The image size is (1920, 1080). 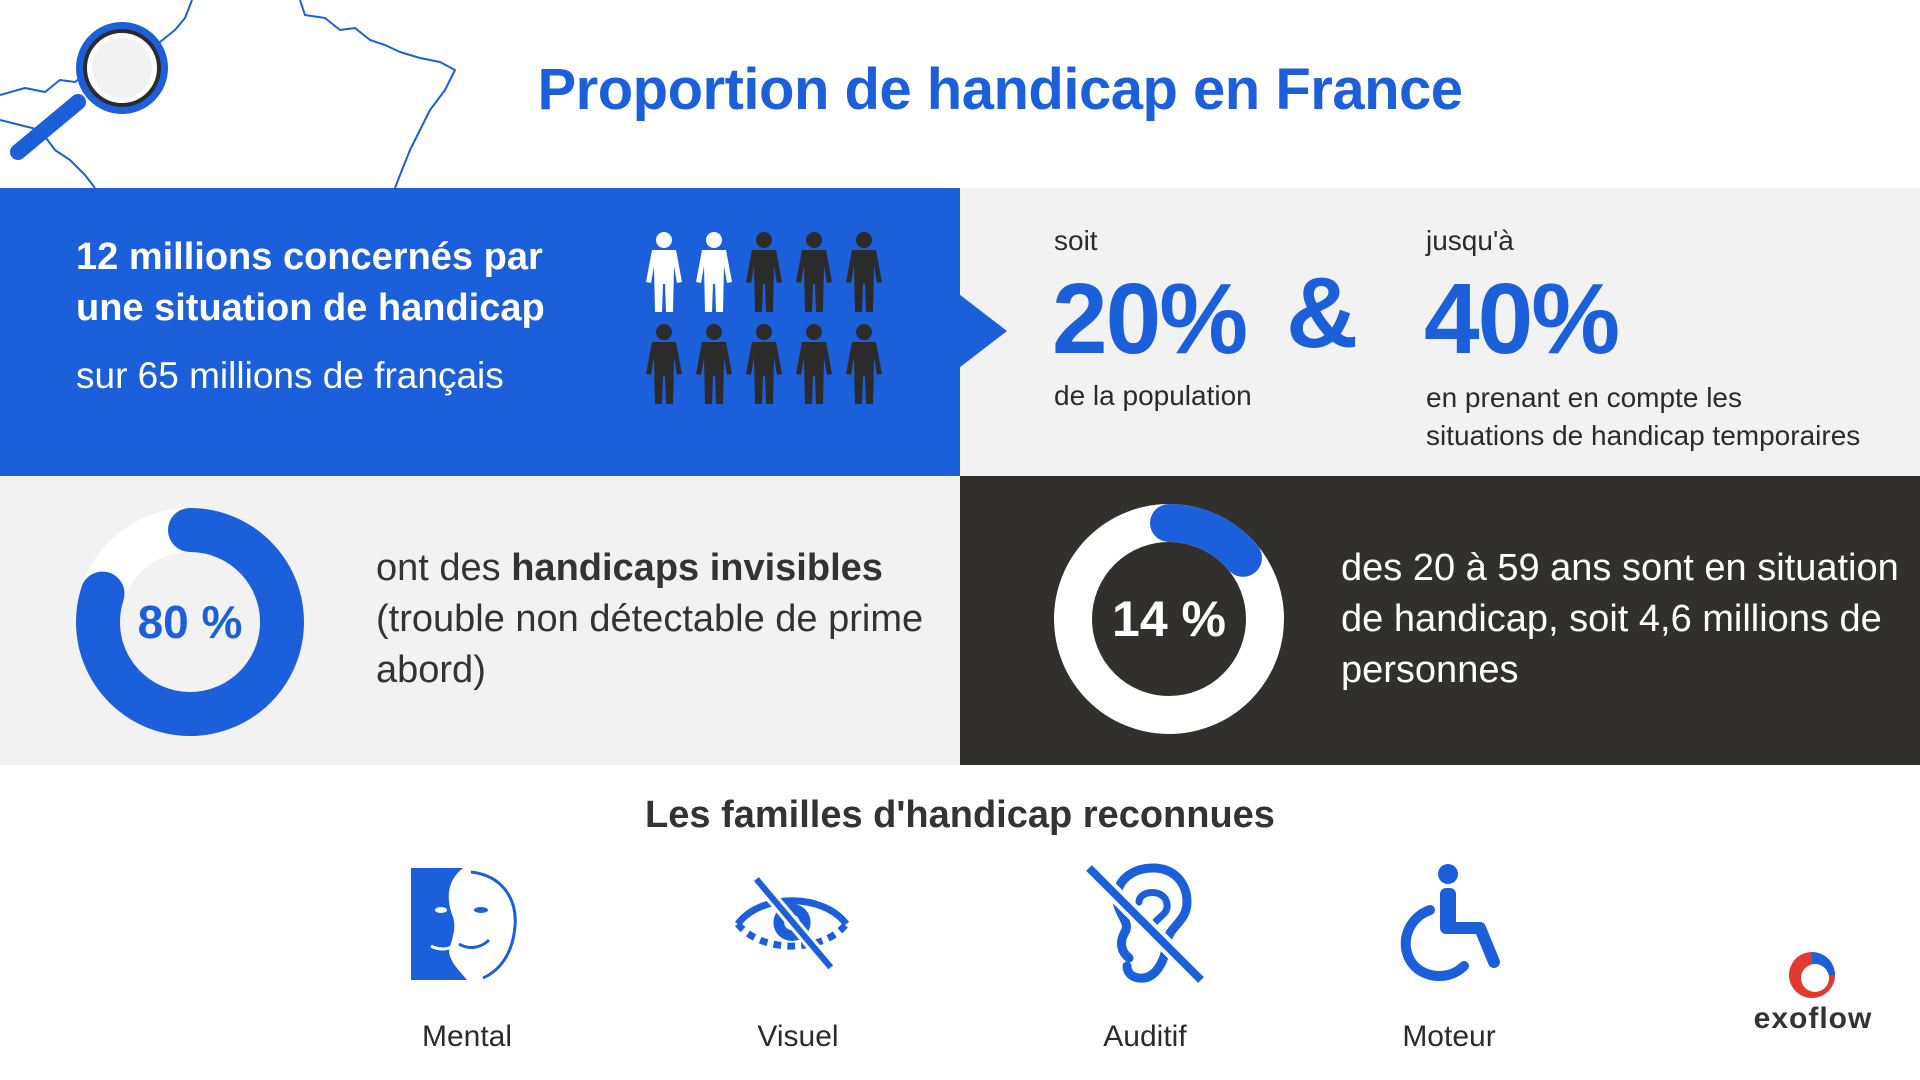 What do you see at coordinates (480, 332) in the screenshot?
I see `concerned-panel` at bounding box center [480, 332].